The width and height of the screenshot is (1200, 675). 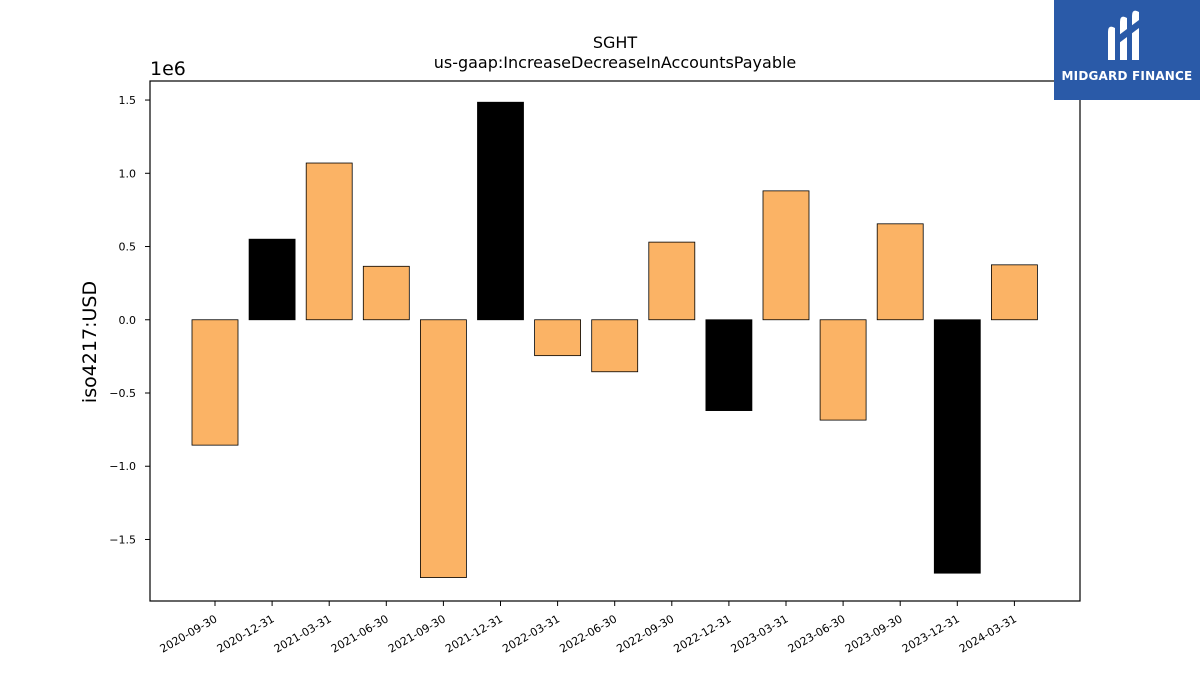 What do you see at coordinates (645, 633) in the screenshot?
I see `x-tick-label: 2022-09-30` at bounding box center [645, 633].